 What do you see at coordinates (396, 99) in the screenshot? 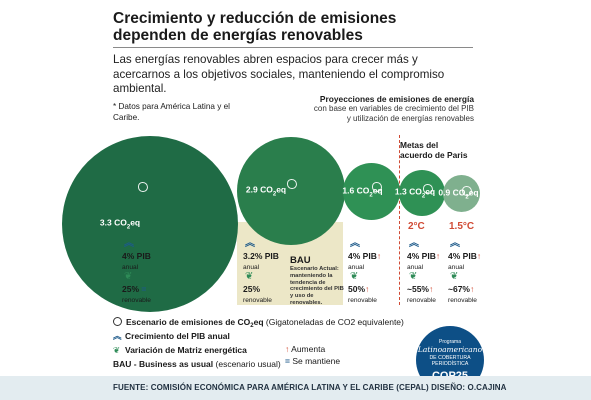
I see `projections-title: Proyecciones de emisiones de energía` at bounding box center [396, 99].